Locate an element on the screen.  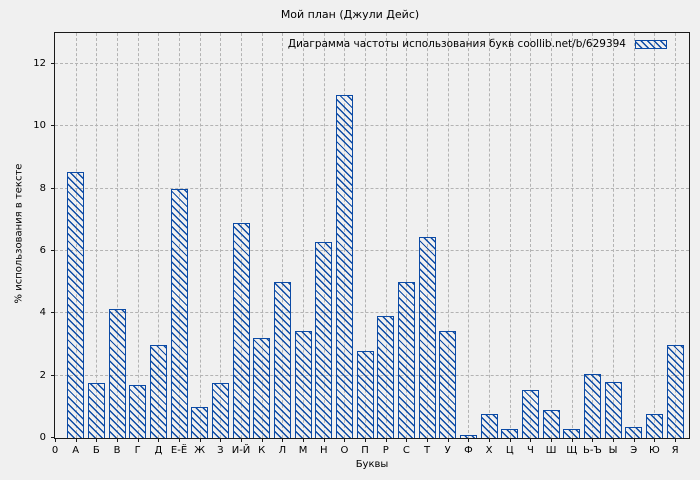
x-tick-label: М is located at coordinates (303, 450).